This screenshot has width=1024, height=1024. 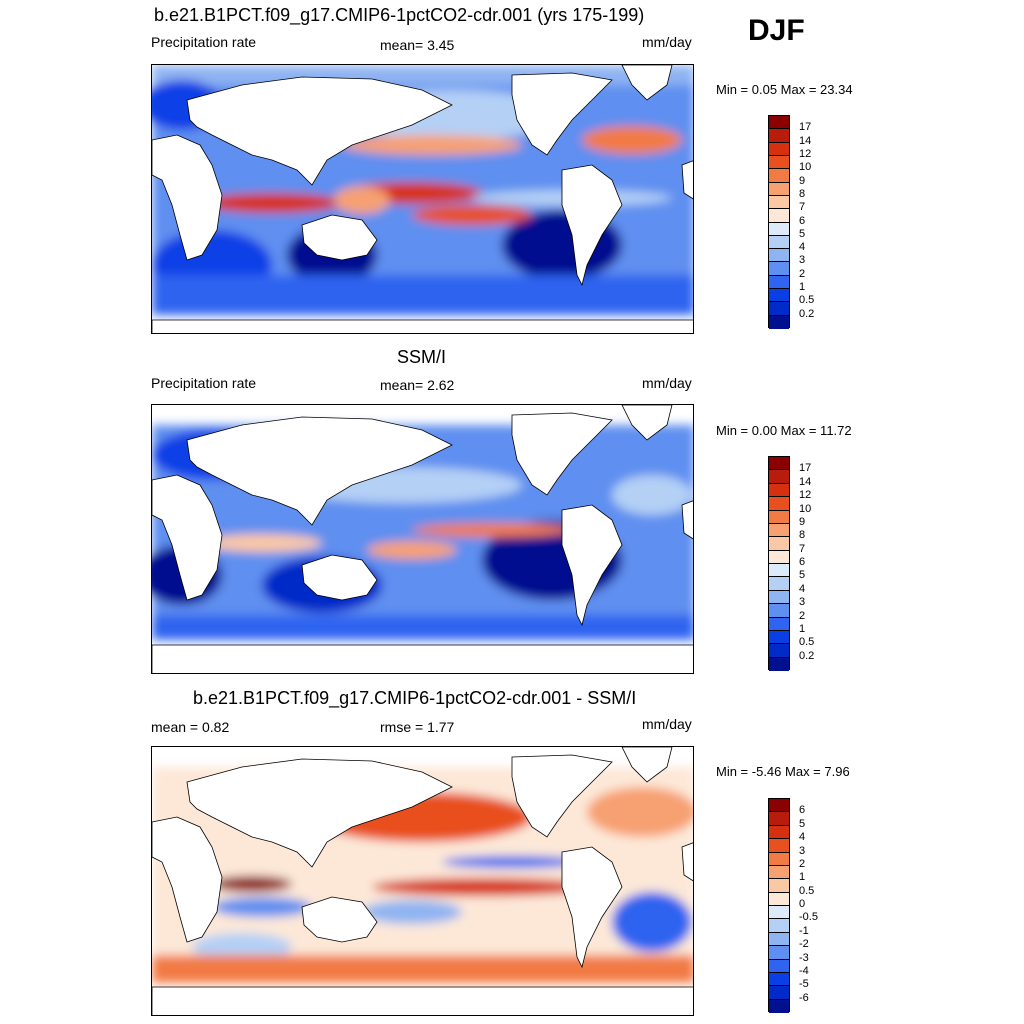 I want to click on colorbar-tick-label: -4, so click(x=804, y=970).